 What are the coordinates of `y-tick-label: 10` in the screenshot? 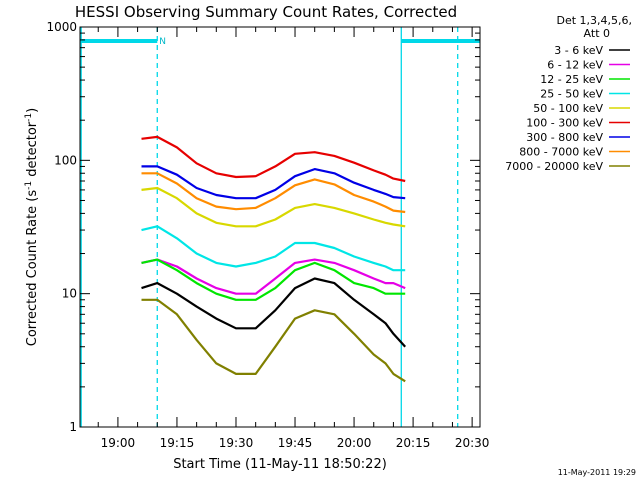 It's located at (69, 294).